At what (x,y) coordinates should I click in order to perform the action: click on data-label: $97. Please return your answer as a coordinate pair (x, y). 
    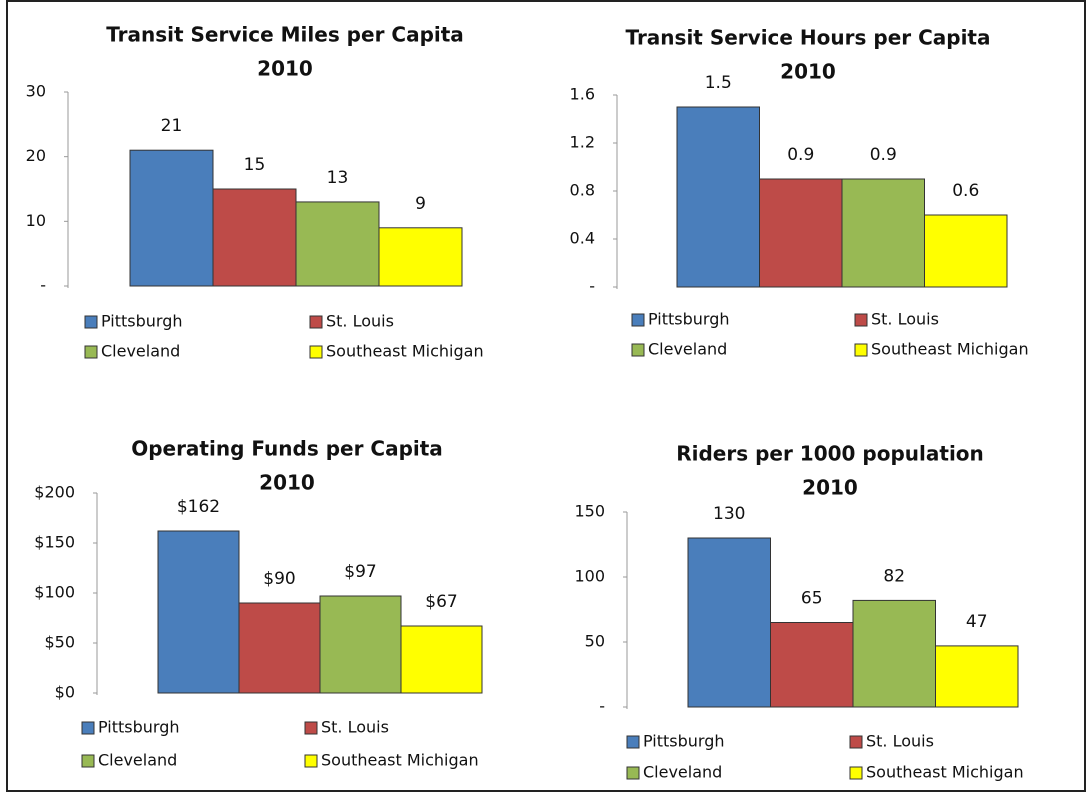
    Looking at the image, I should click on (360, 572).